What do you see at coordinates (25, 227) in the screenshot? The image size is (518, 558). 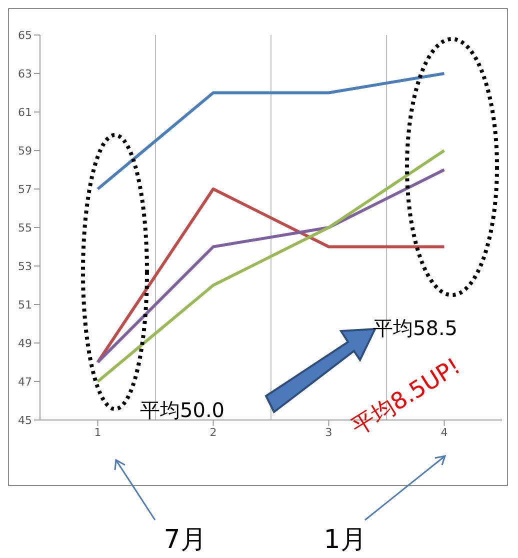 I see `y-tick-label: 55` at bounding box center [25, 227].